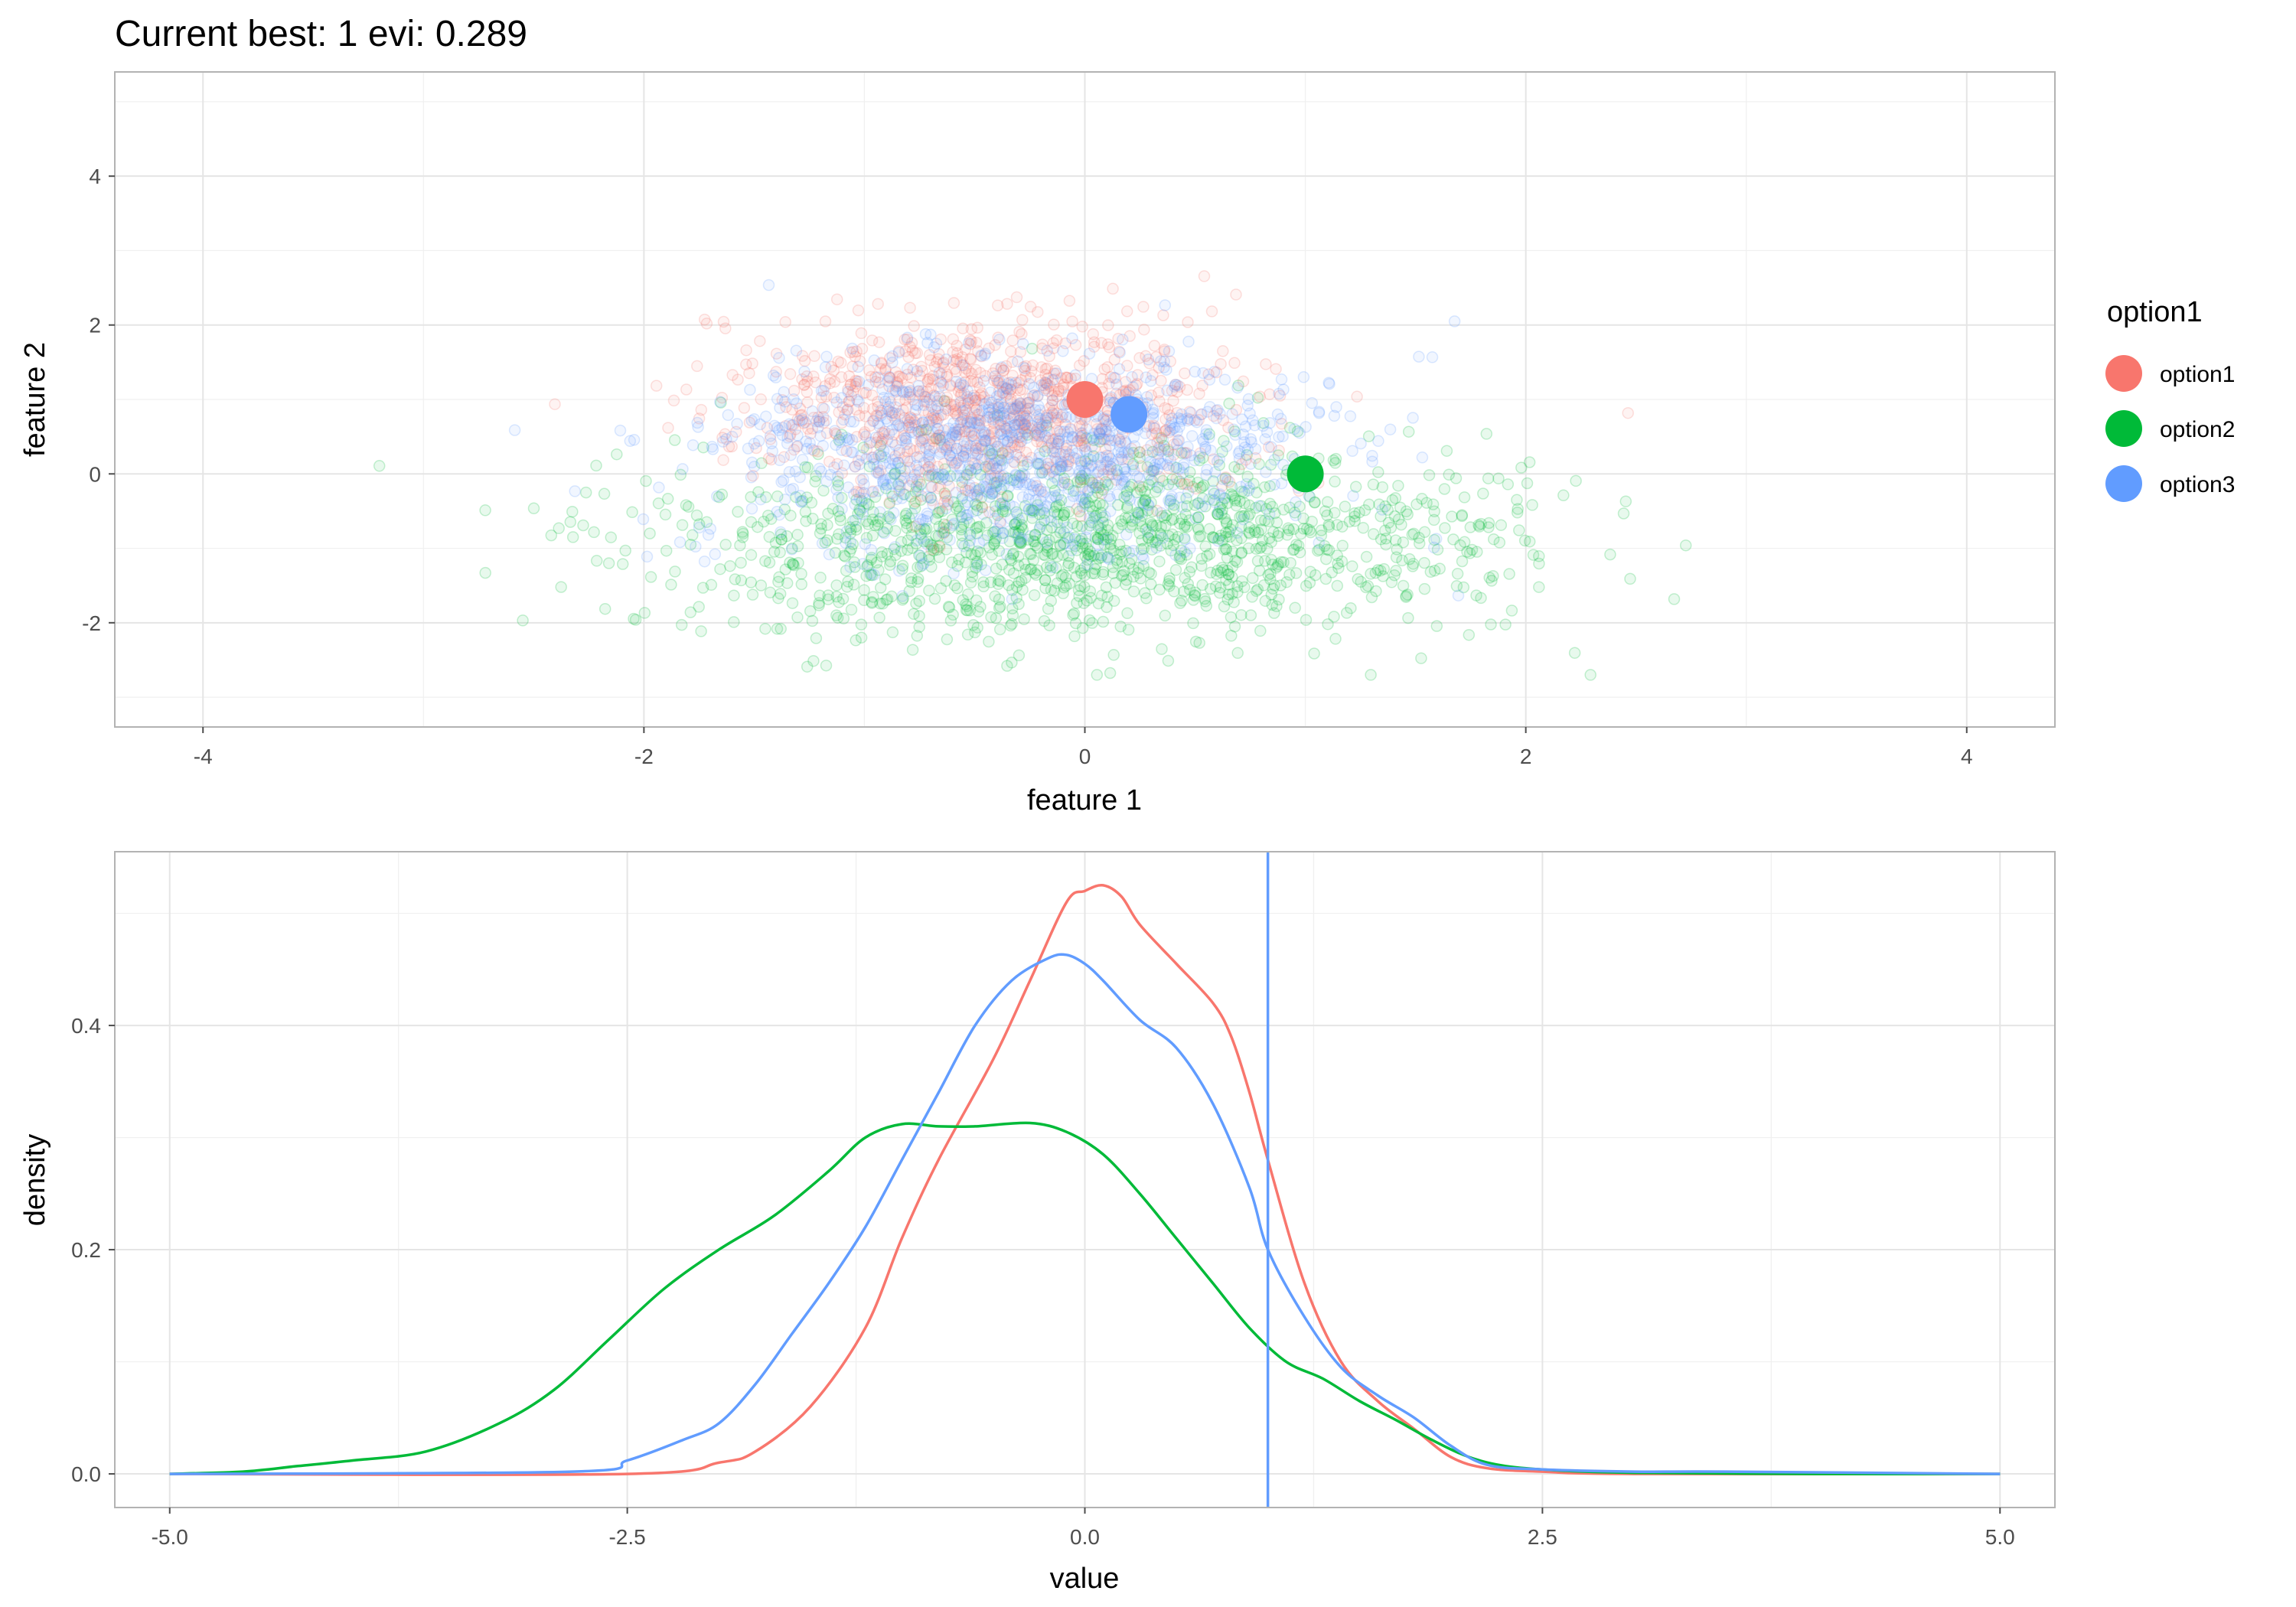 This screenshot has height=1607, width=2296. I want to click on x-tick-label: 2.5, so click(1542, 1537).